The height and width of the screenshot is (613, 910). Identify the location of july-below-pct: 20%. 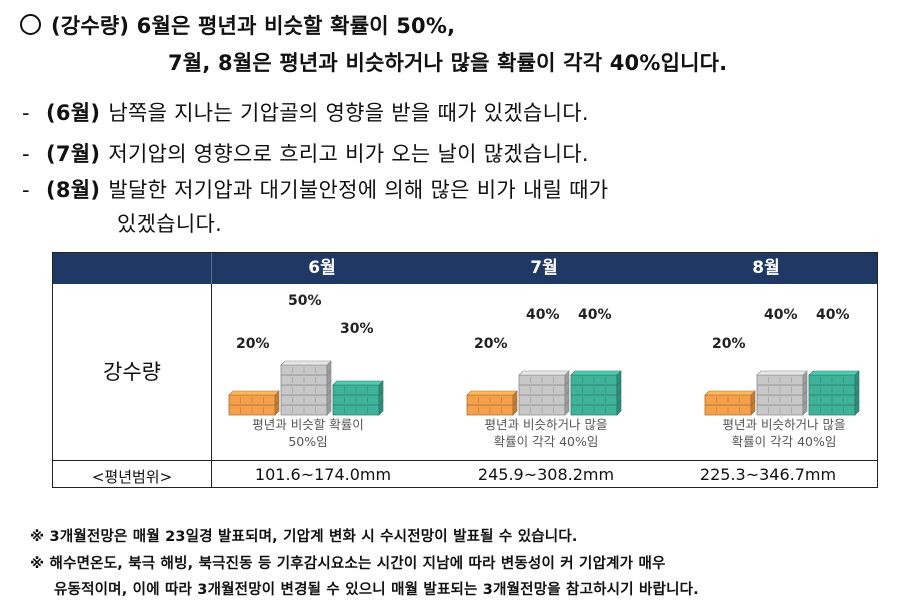
(491, 344).